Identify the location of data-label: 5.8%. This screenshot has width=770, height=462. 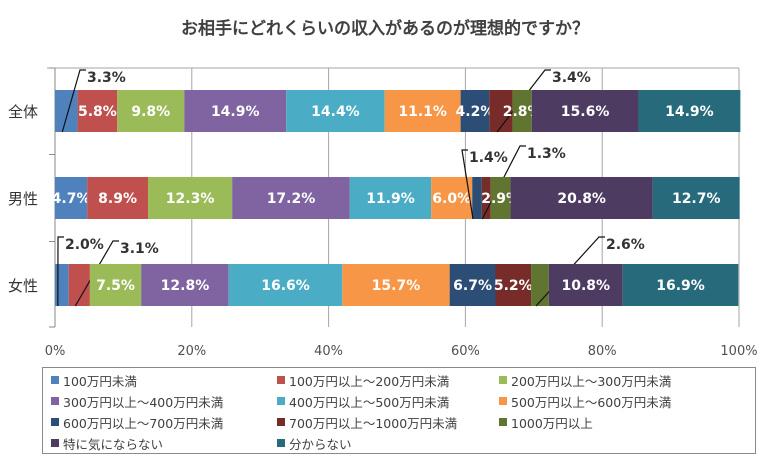
(97, 112).